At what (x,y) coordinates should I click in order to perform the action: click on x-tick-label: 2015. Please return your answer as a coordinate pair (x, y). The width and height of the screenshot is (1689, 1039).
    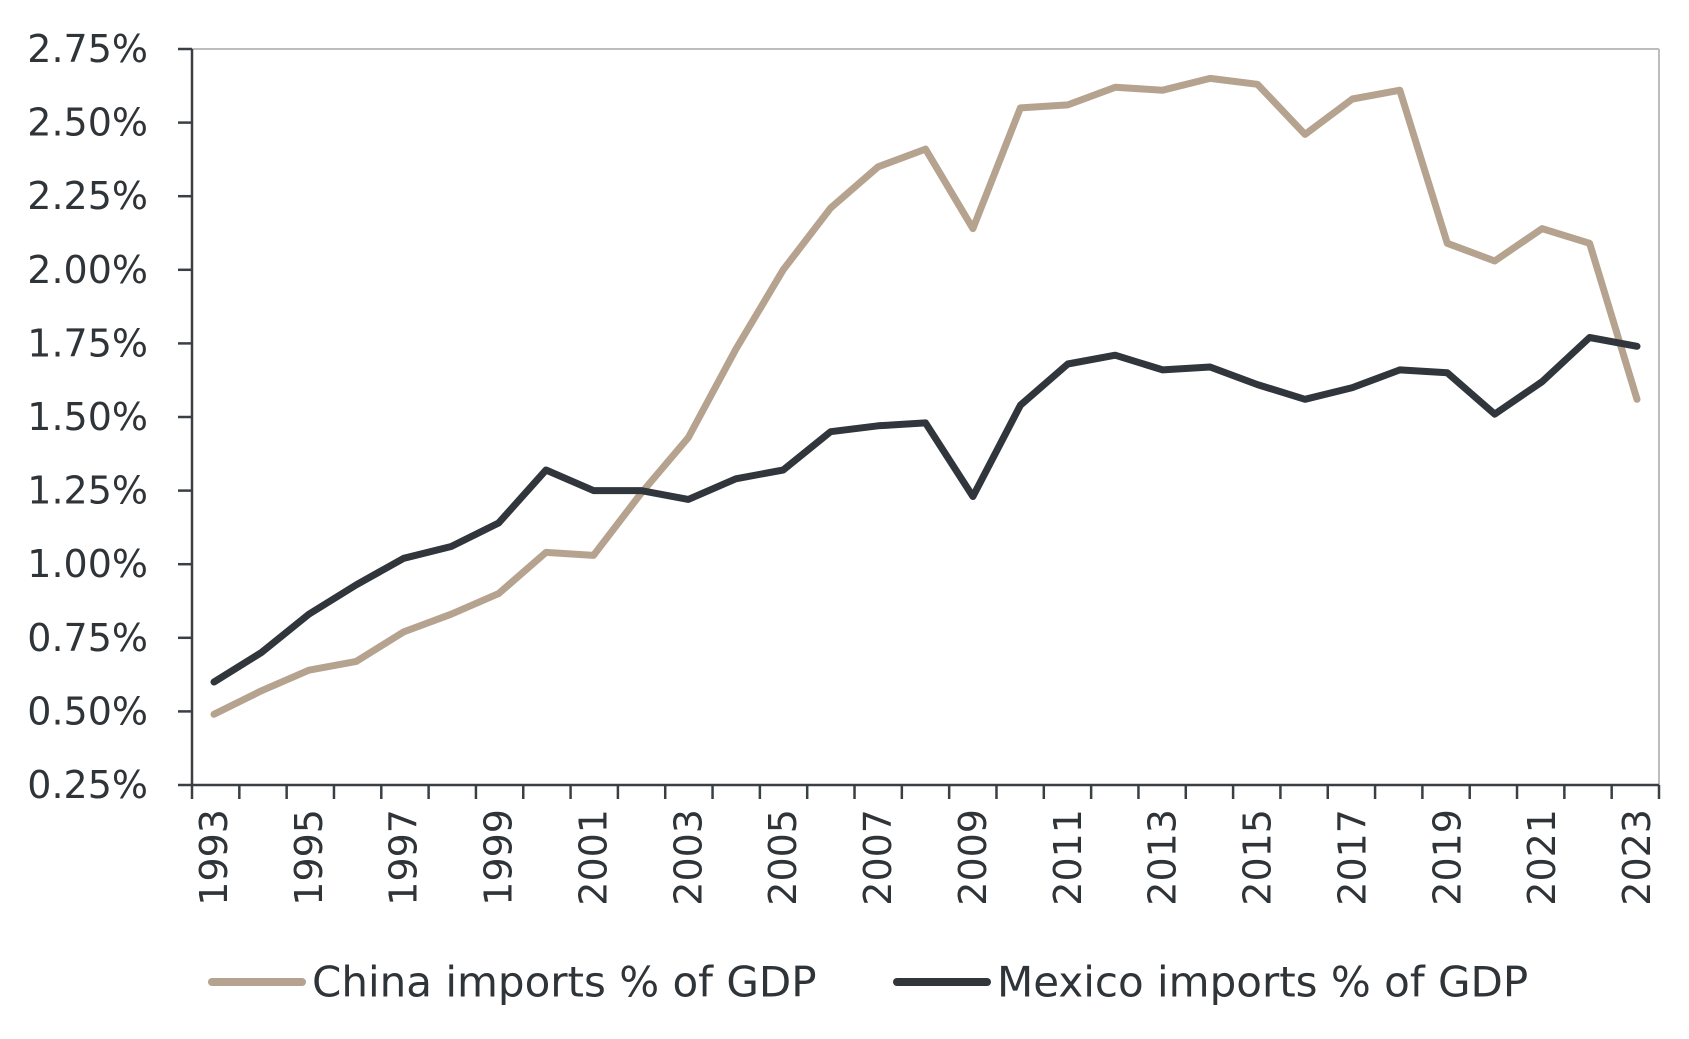
    Looking at the image, I should click on (1258, 857).